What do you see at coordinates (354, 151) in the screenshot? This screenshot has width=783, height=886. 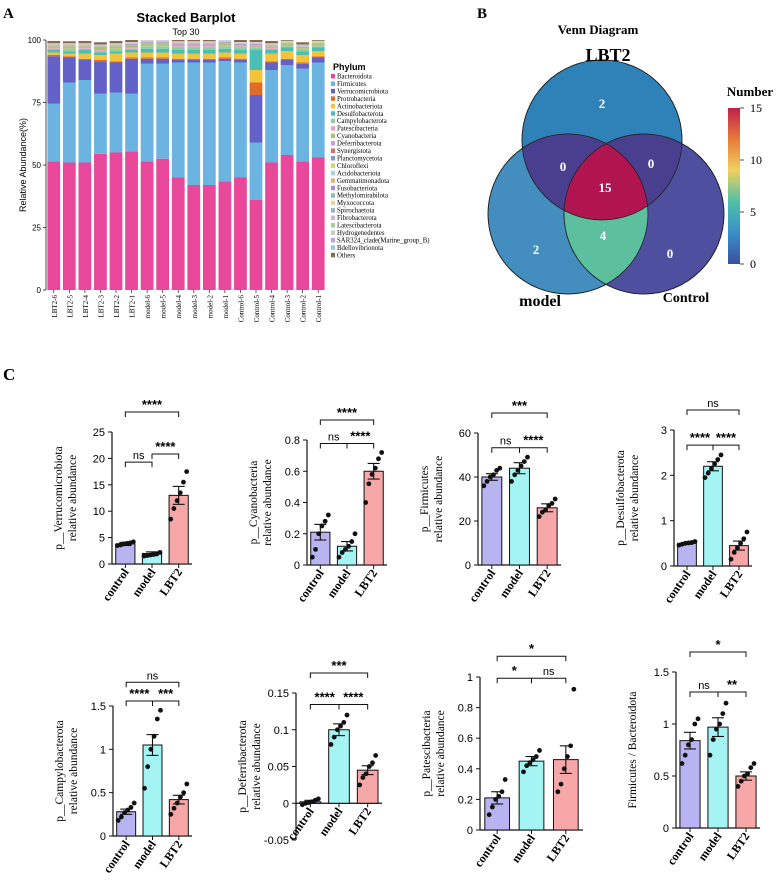 I see `legend-label: Synergistota` at bounding box center [354, 151].